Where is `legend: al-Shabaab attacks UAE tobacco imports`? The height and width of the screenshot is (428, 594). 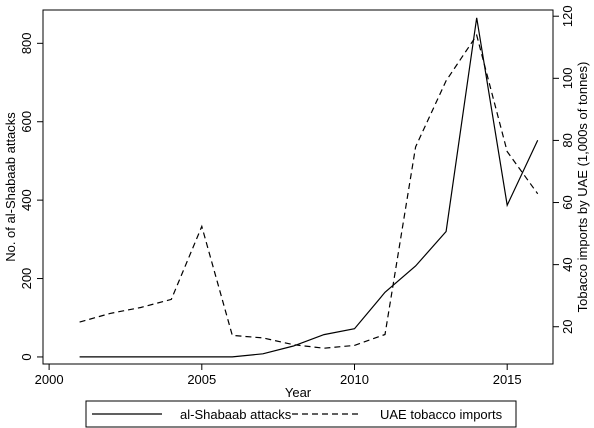 legend: al-Shabaab attacks UAE tobacco imports is located at coordinates (301, 414).